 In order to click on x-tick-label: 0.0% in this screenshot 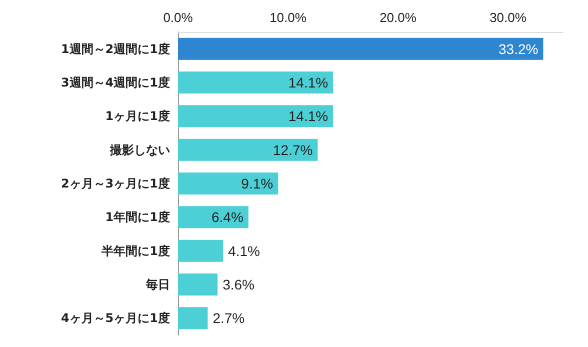, I will do `click(178, 17)`.